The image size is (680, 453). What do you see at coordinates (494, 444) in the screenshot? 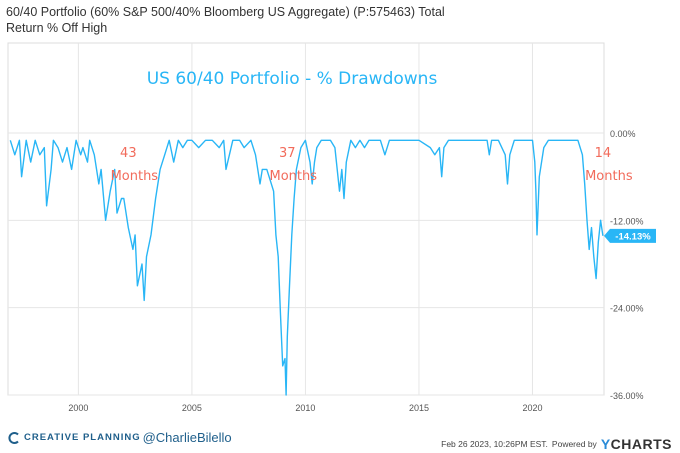
I see `timestamp: Feb 26 2023, 10:26PM EST.` at bounding box center [494, 444].